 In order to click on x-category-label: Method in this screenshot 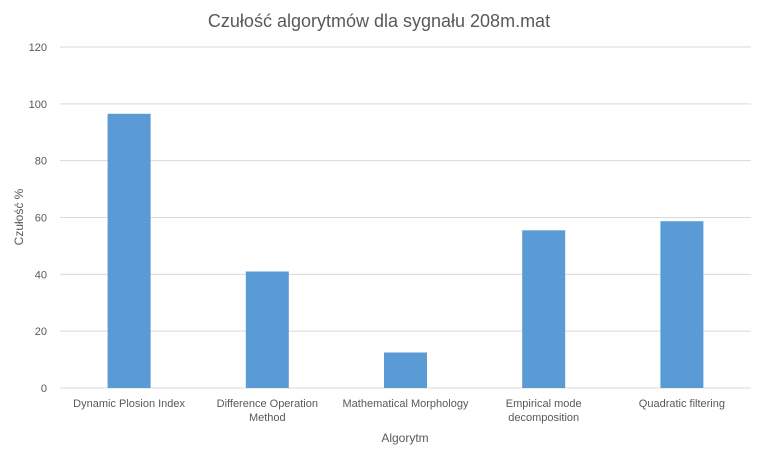, I will do `click(267, 418)`.